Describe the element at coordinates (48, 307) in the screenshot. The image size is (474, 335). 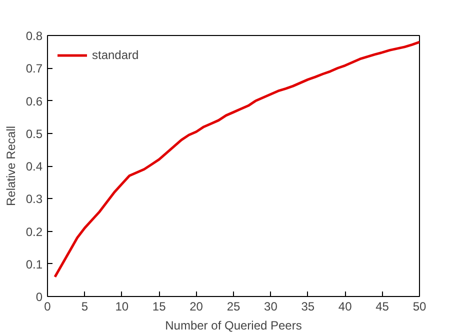
I see `x-tick-label: 0` at that location.